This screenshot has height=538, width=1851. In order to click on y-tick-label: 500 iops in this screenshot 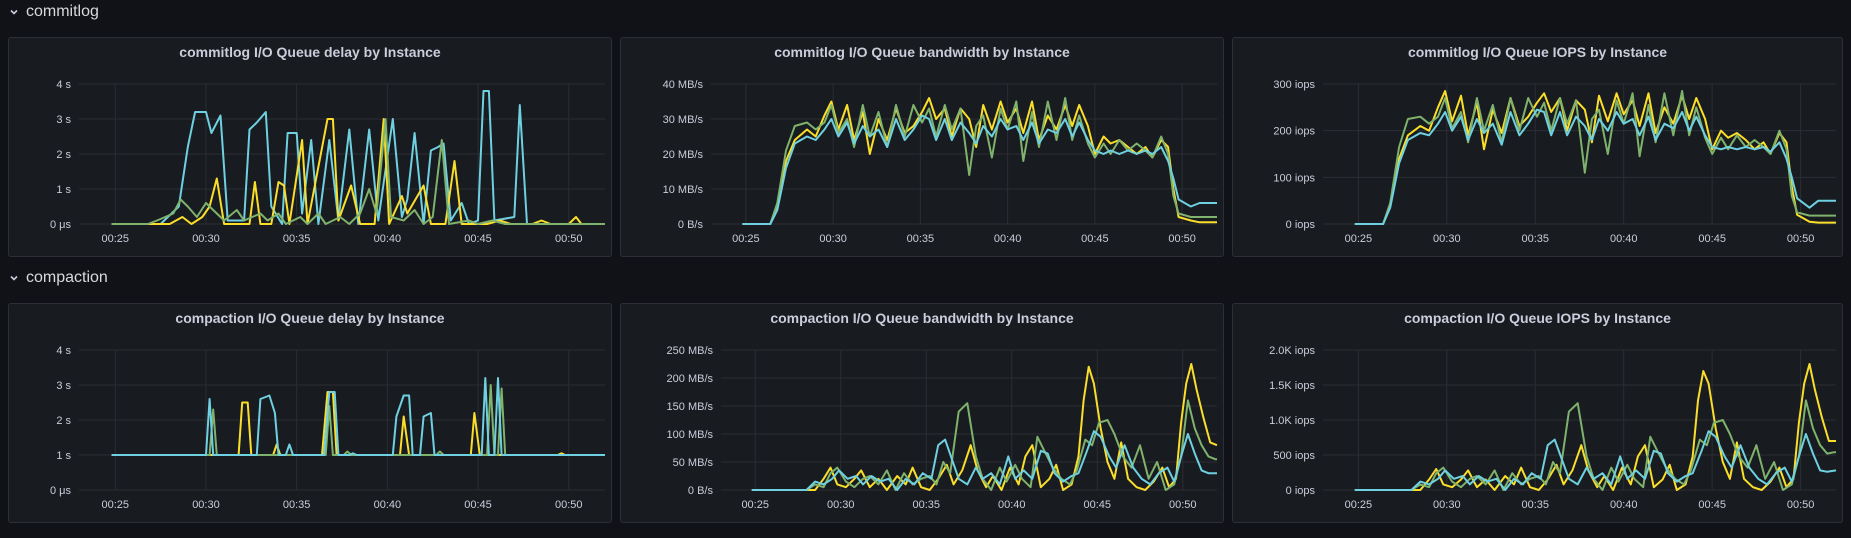, I will do `click(1294, 456)`.